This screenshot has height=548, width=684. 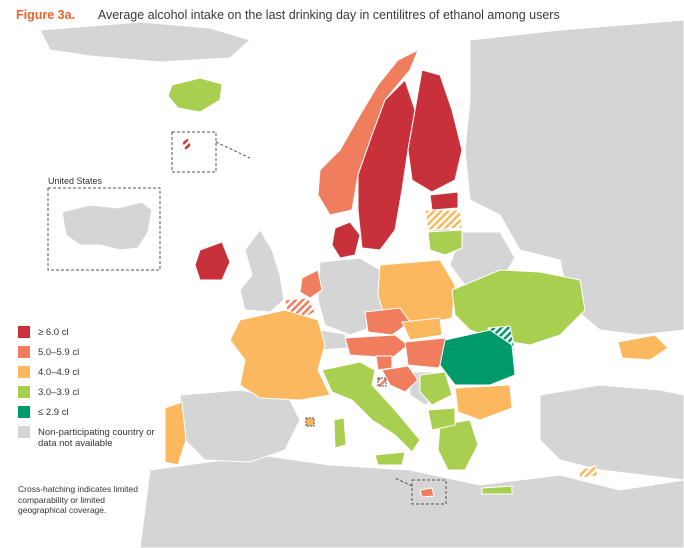 What do you see at coordinates (477, 357) in the screenshot?
I see `country-romania` at bounding box center [477, 357].